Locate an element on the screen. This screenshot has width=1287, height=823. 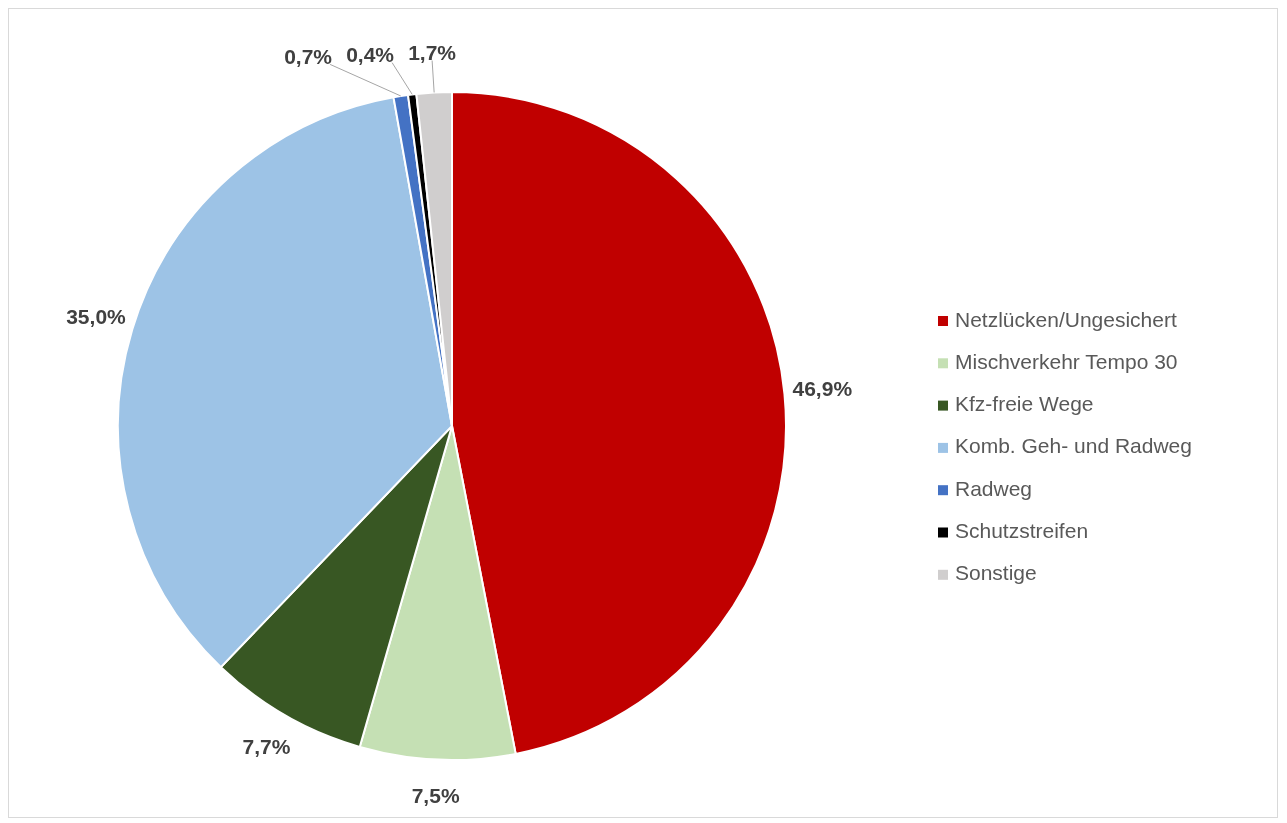
data-label: 1,7% is located at coordinates (432, 53).